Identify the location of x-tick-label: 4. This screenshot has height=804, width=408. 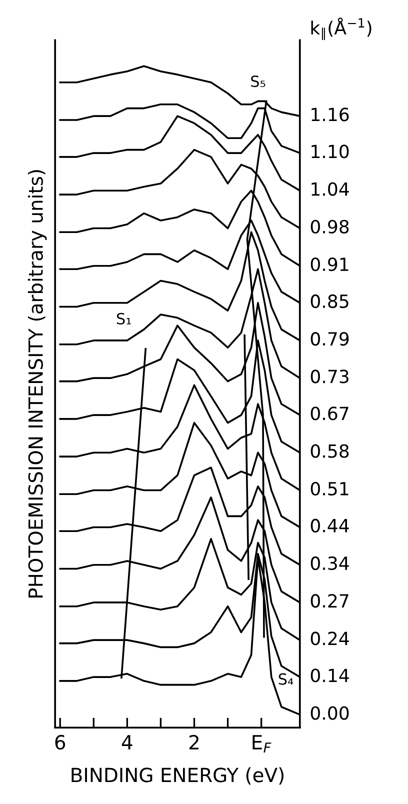
(127, 742).